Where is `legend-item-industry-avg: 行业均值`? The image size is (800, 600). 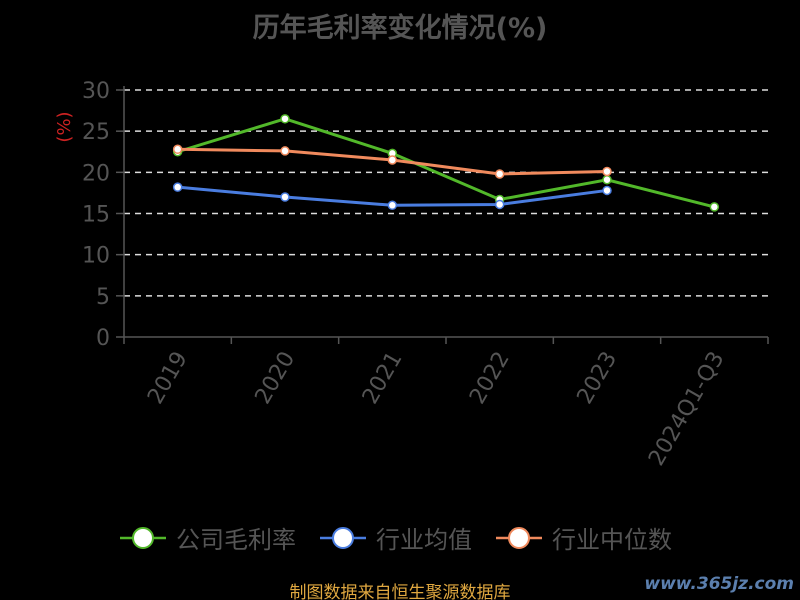
legend-item-industry-avg: 行业均值 is located at coordinates (395, 537).